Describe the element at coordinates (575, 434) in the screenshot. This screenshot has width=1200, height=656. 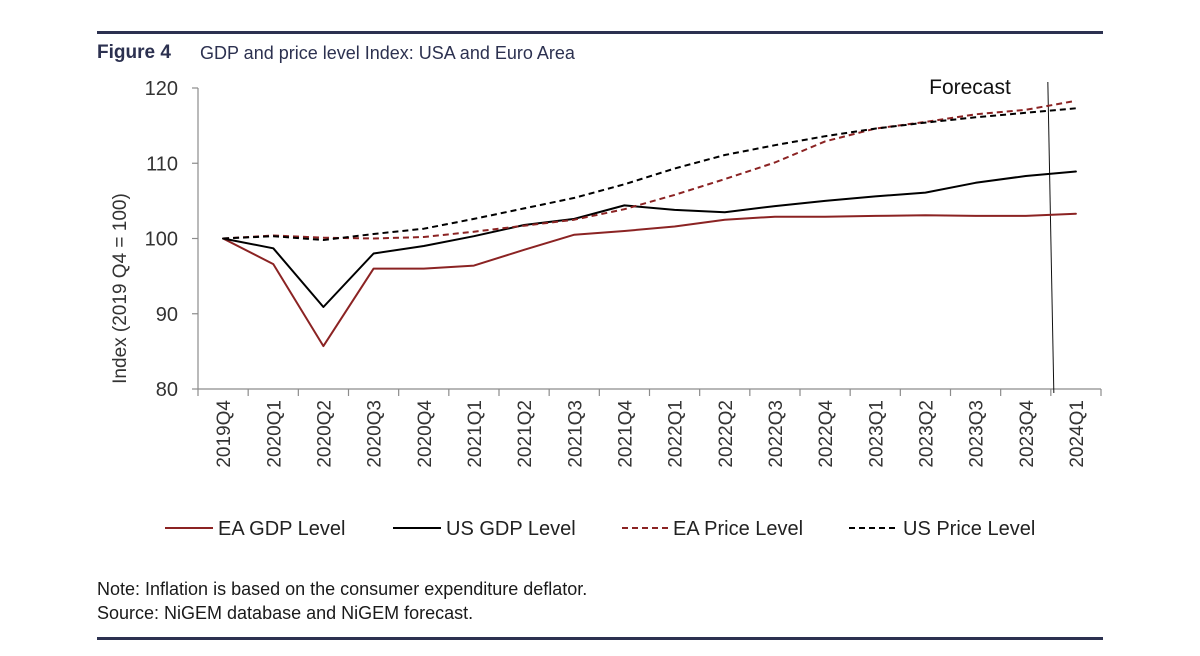
I see `x-tick-label: 2021Q3` at that location.